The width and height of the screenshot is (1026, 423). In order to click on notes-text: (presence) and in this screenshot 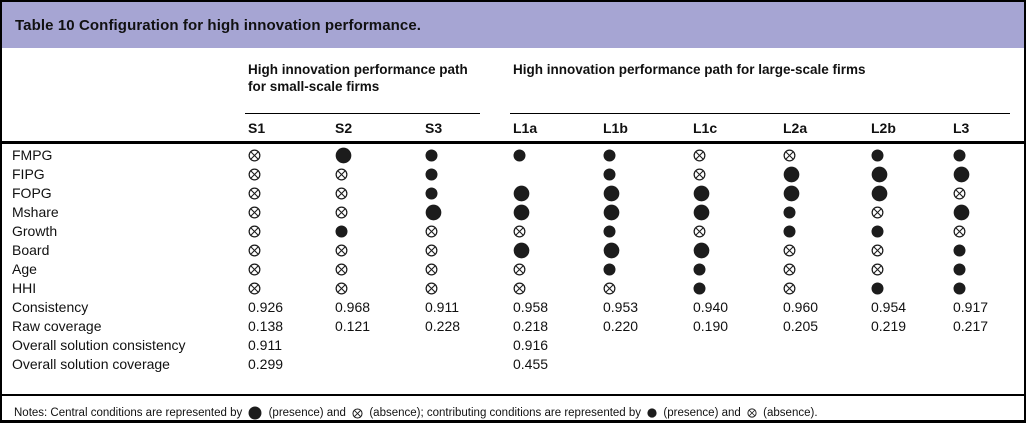, I will do `click(307, 413)`.